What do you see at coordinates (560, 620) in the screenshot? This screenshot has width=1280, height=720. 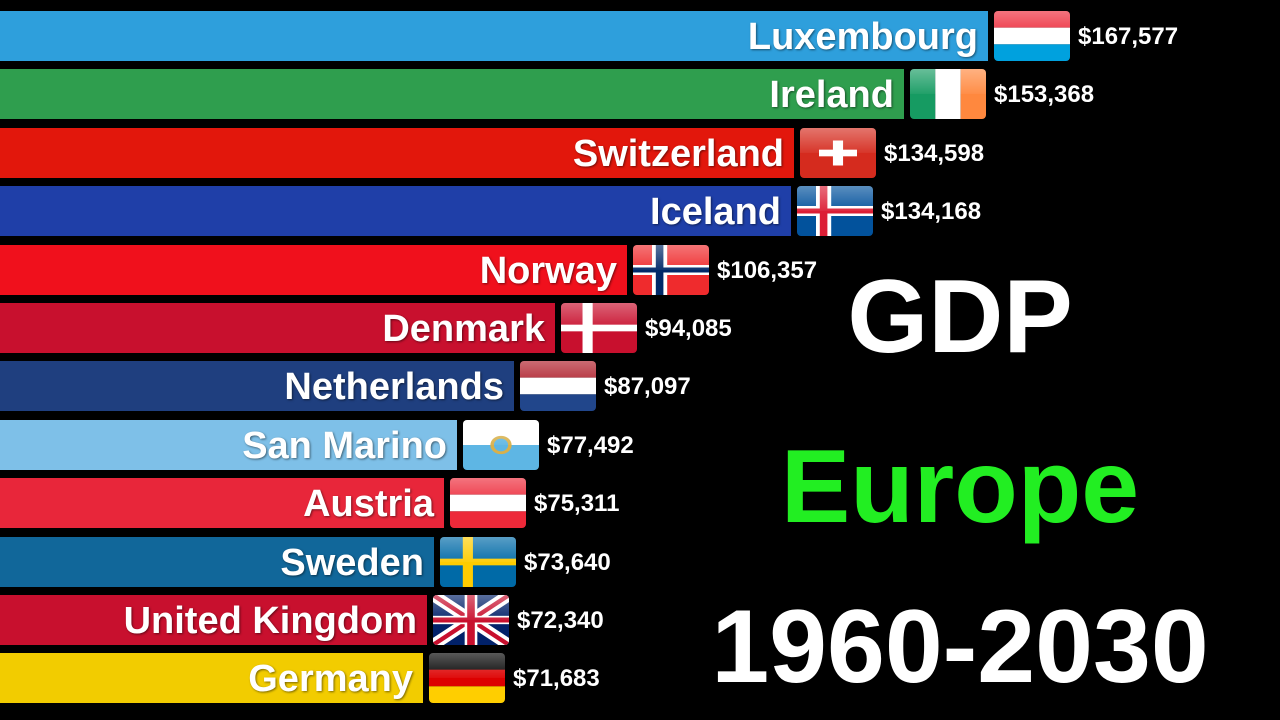 I see `value-label-united-kingdom: $72,340` at bounding box center [560, 620].